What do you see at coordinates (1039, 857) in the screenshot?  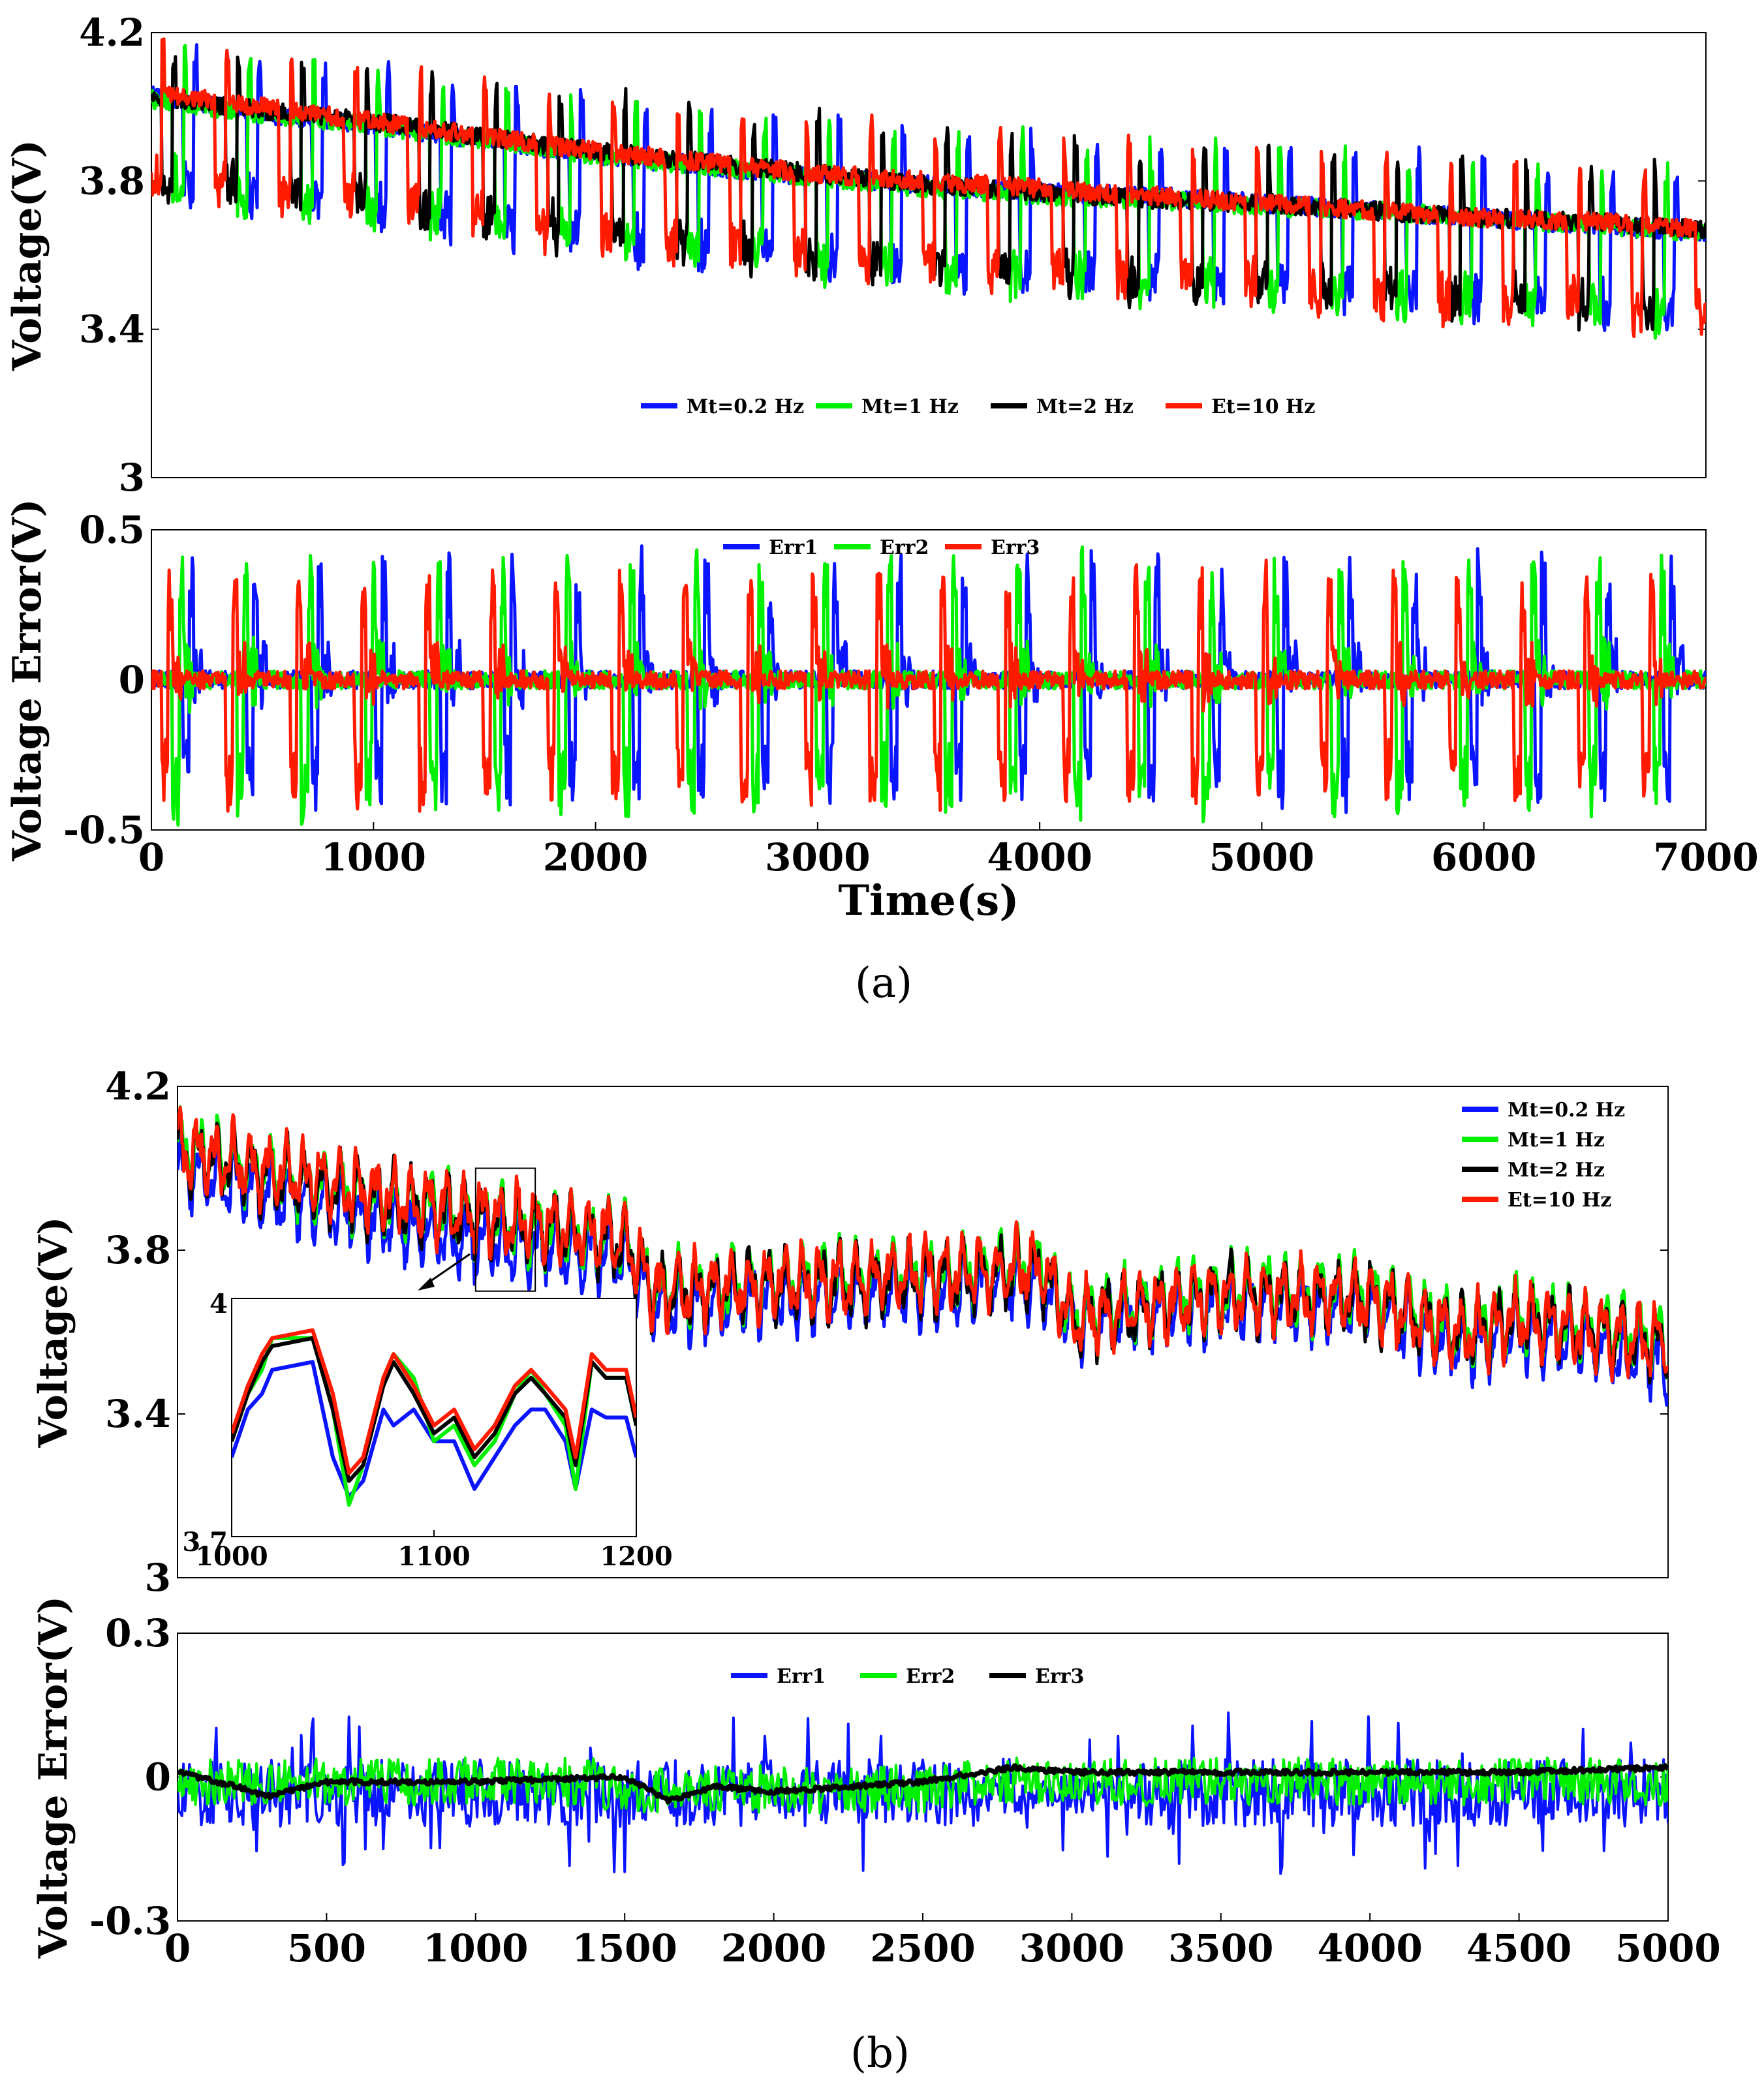 I see `a_error-xtick-label: 4000` at bounding box center [1039, 857].